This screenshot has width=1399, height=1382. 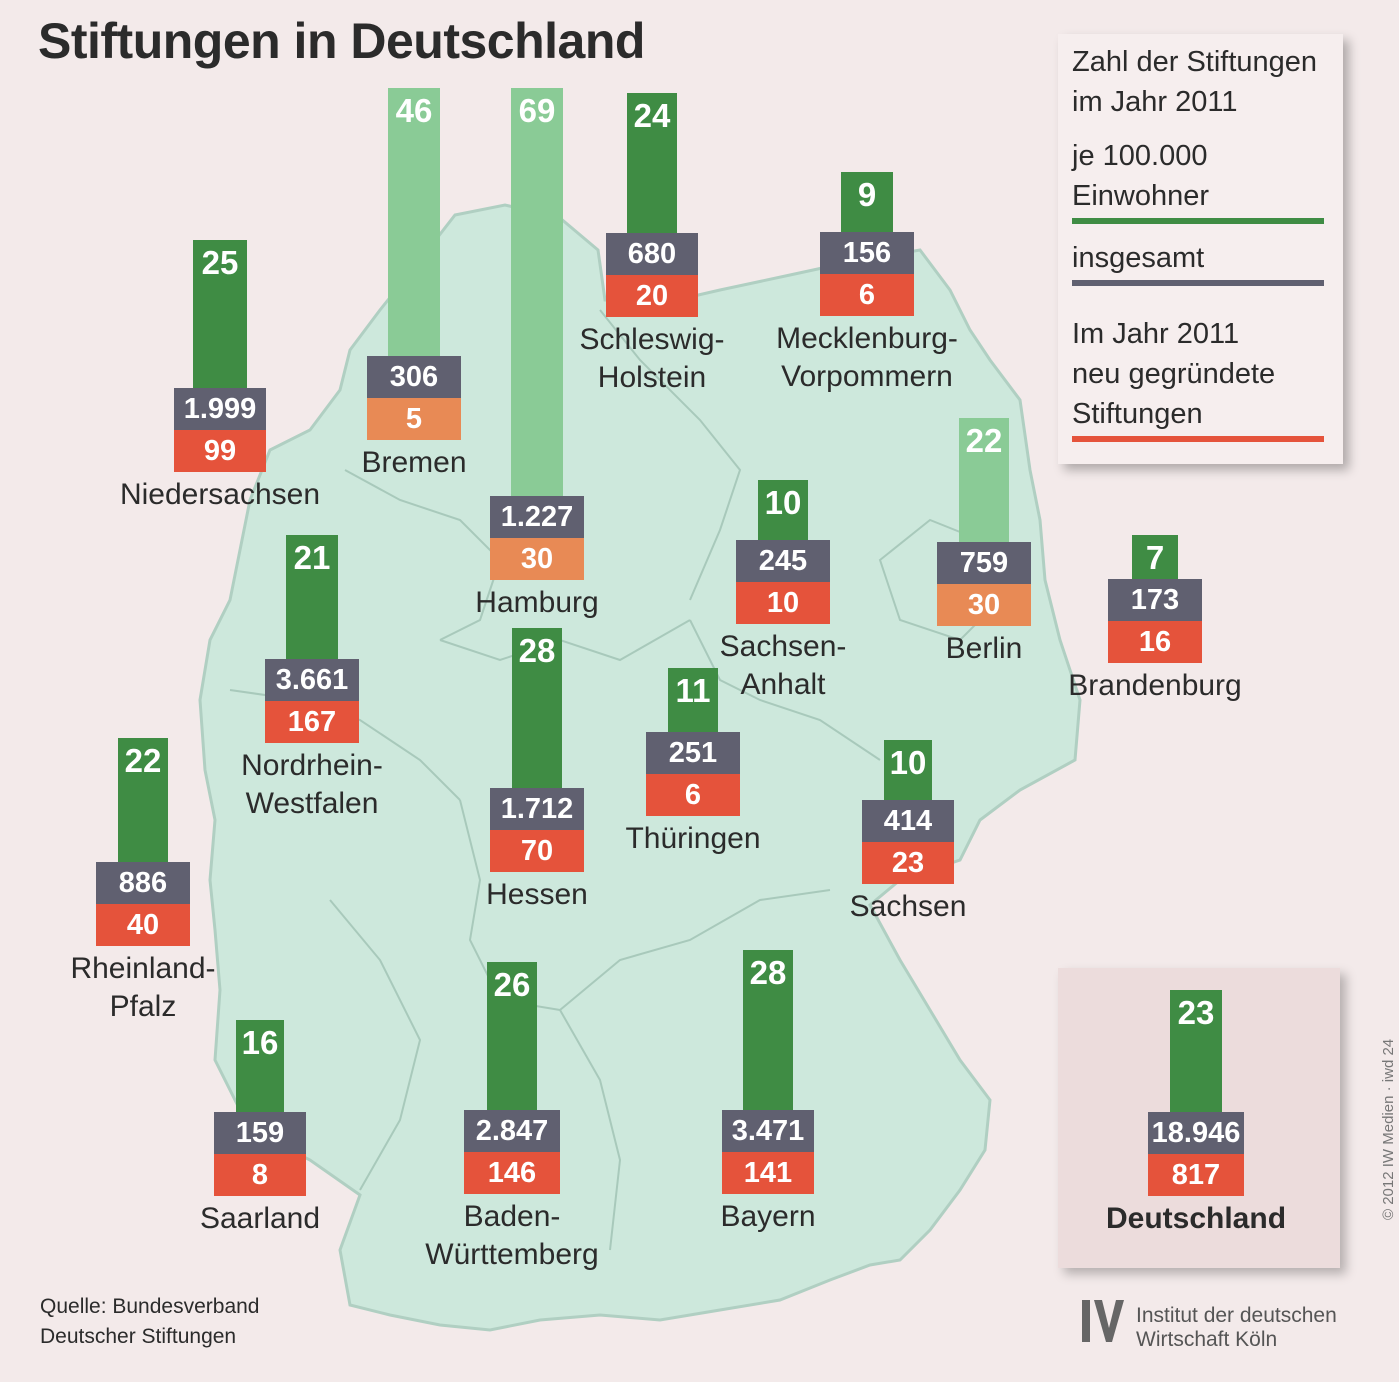 I want to click on total-value: 1.712, so click(x=537, y=809).